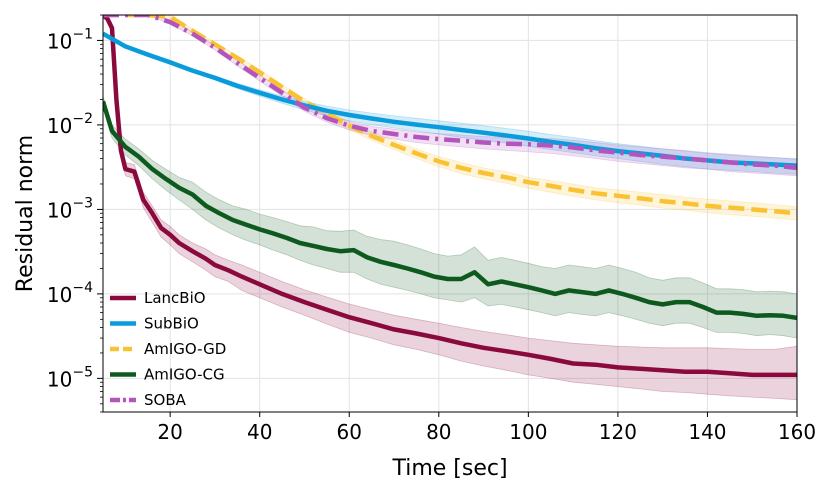 Image resolution: width=830 pixels, height=498 pixels. Describe the element at coordinates (528, 432) in the screenshot. I see `x-tick-label-100: 100` at that location.